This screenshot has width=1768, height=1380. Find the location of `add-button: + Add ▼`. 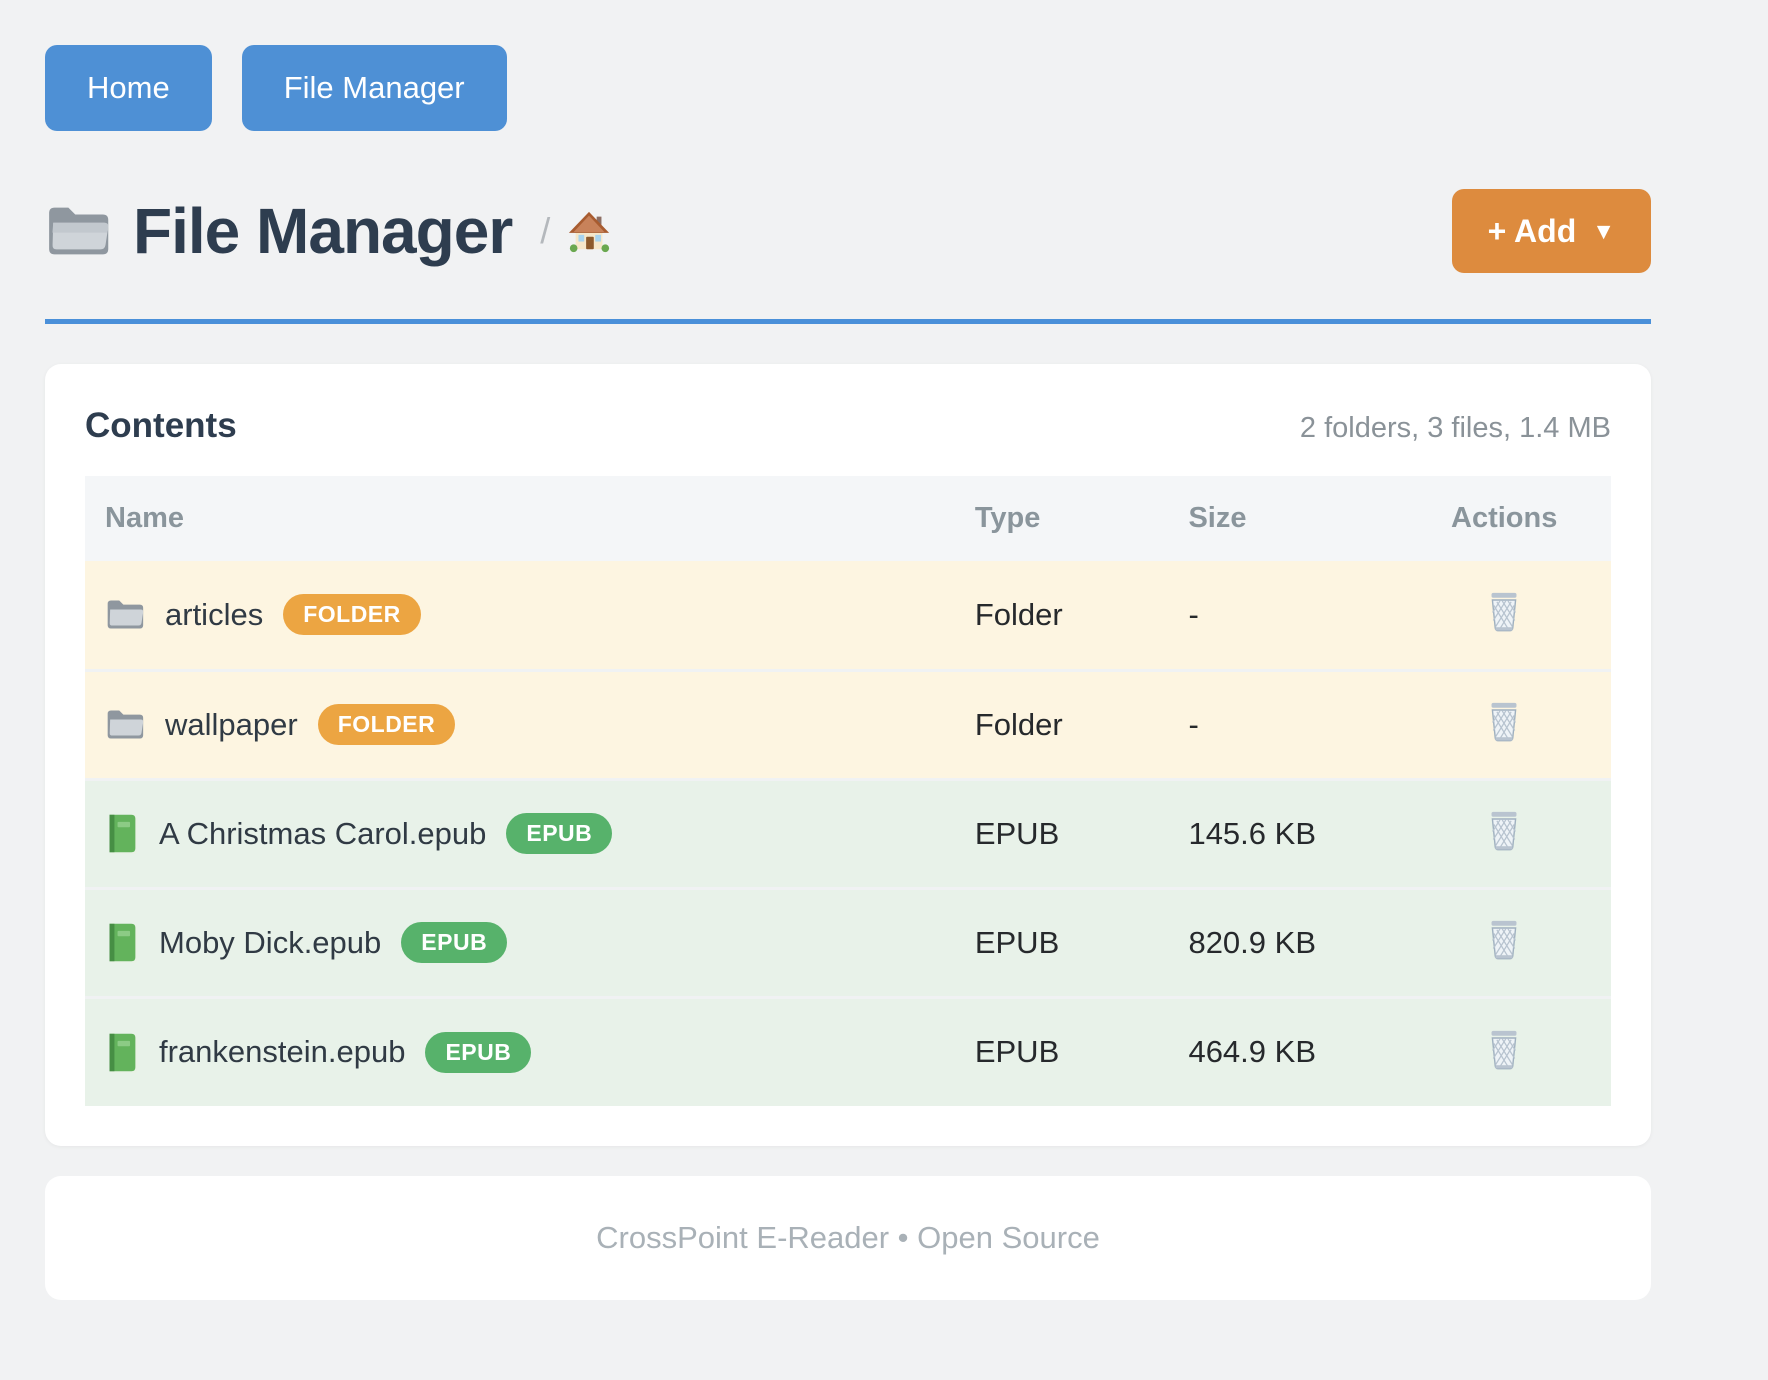

add-button: + Add ▼ is located at coordinates (1551, 231).